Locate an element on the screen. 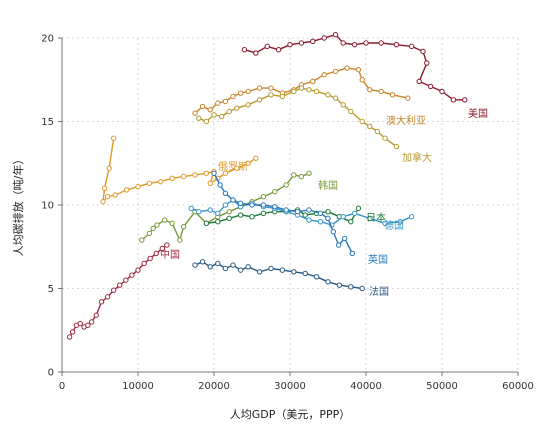  series-label: 韩国 is located at coordinates (328, 185).